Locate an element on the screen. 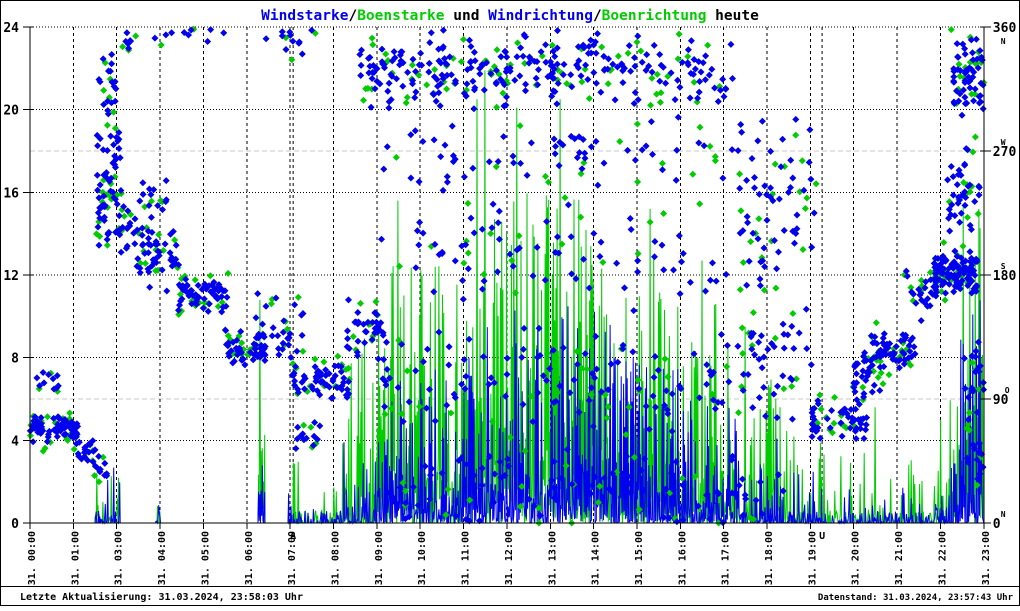 Image resolution: width=1020 pixels, height=611 pixels. x-tick-label: 31. 04:00 is located at coordinates (162, 558).